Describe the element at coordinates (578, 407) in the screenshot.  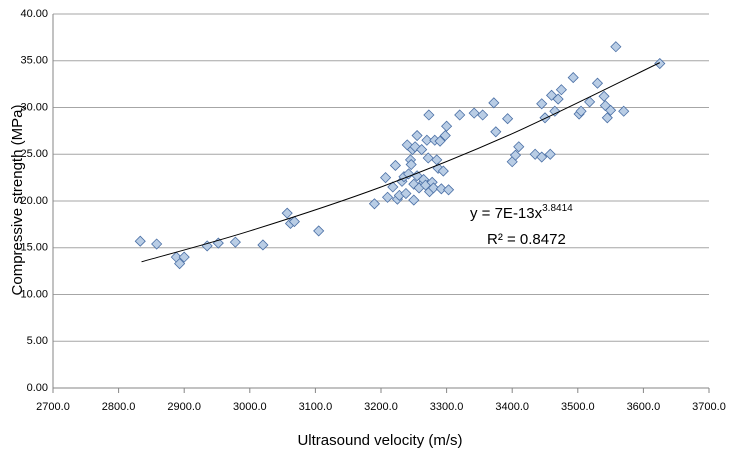
I see `x-tick-label: 3500.0` at that location.